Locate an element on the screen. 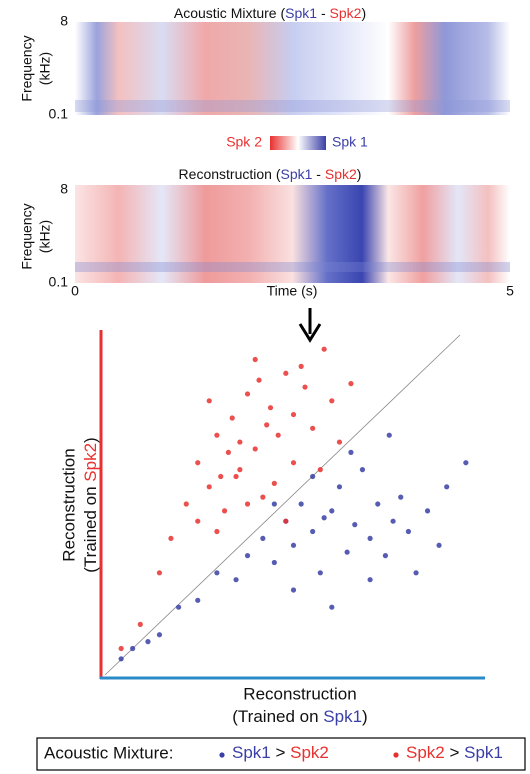 Image resolution: width=530 pixels, height=774 pixels. label: Reconstruction (Spk1 - Spk2) is located at coordinates (270, 174).